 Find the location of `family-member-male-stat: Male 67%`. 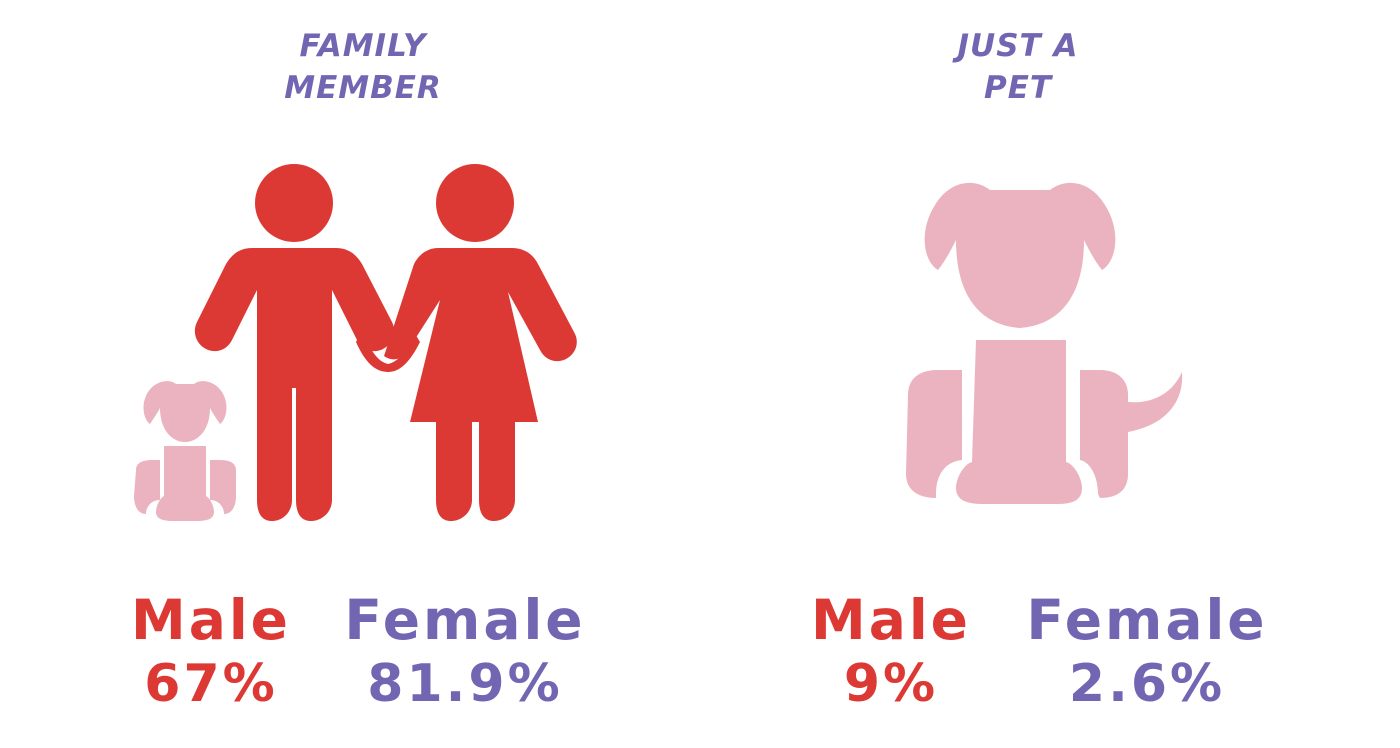

family-member-male-stat: Male 67% is located at coordinates (211, 652).